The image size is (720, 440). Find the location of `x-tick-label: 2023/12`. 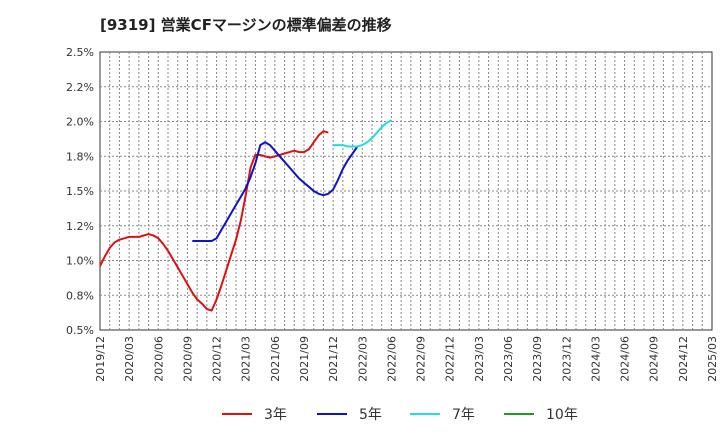

x-tick-label: 2023/12 is located at coordinates (566, 359).